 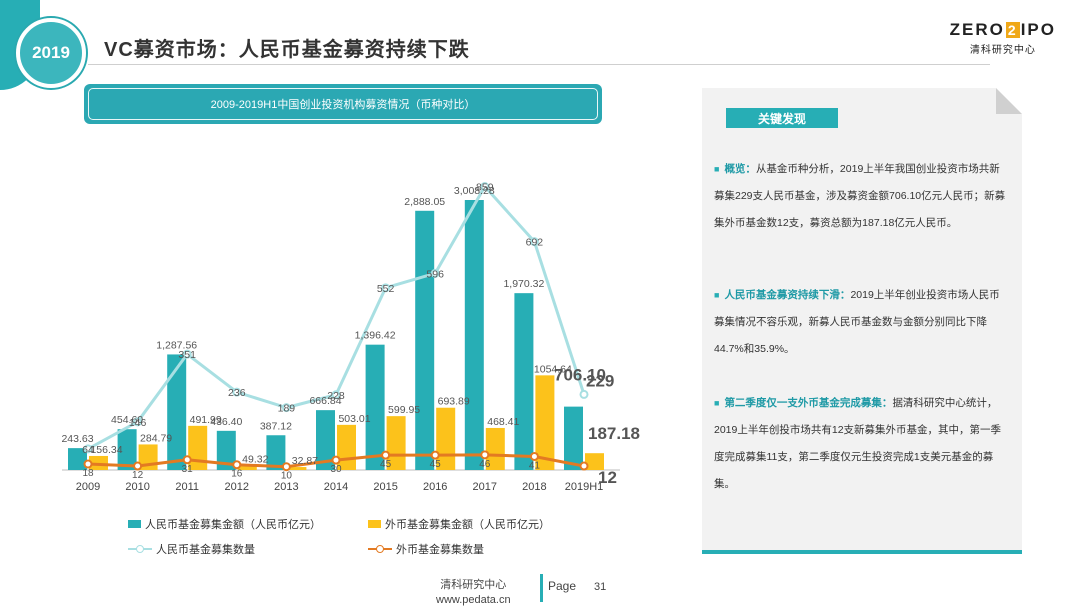 I want to click on data-label-foreign-count: 45, so click(x=436, y=464).